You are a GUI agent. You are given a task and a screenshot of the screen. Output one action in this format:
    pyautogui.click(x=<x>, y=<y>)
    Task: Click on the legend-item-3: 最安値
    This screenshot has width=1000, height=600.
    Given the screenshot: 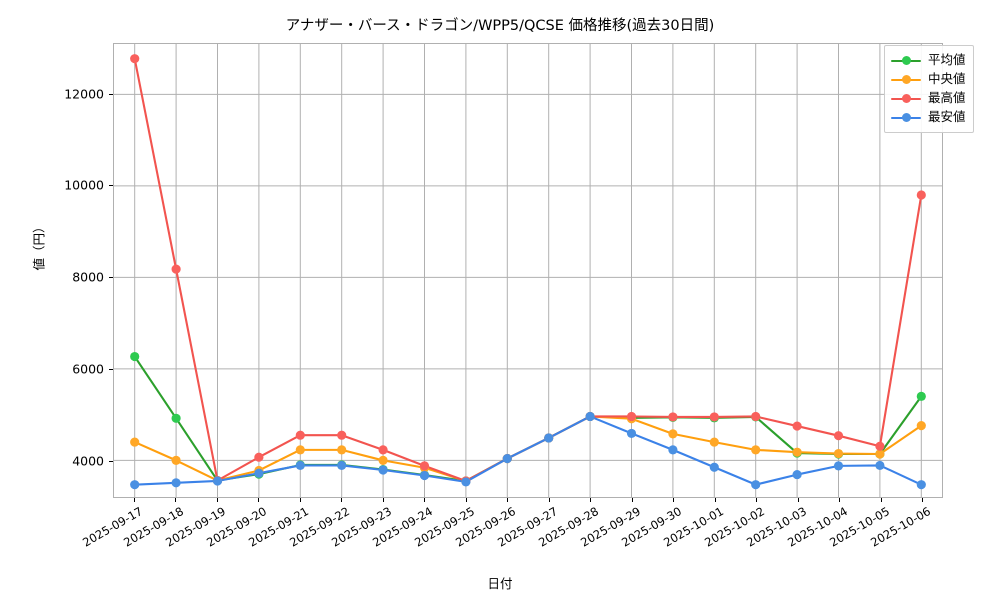 What is the action you would take?
    pyautogui.click(x=928, y=117)
    